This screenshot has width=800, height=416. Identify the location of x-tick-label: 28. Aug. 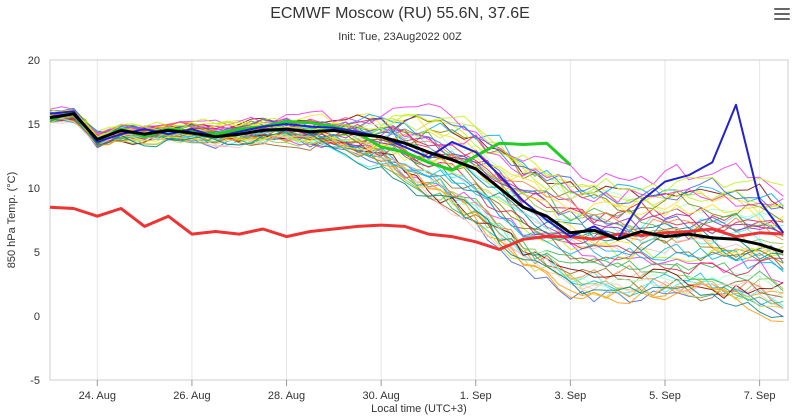
(286, 396).